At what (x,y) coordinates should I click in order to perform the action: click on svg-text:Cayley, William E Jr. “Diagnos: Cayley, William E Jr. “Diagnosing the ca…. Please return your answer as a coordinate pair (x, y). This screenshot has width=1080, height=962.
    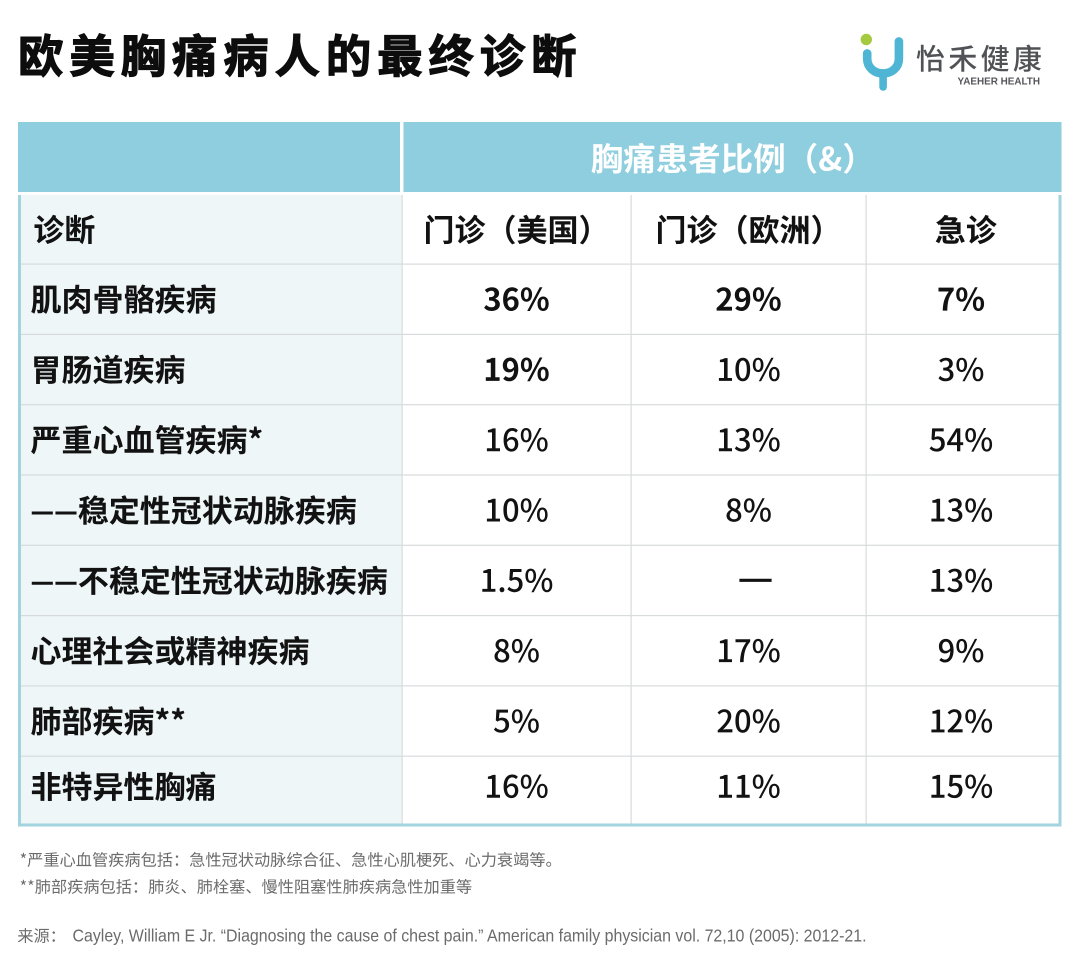
    Looking at the image, I should click on (470, 936).